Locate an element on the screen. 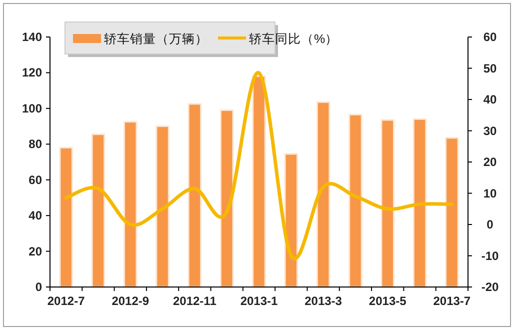 The image size is (515, 332). y2-tick-label: 30 is located at coordinates (490, 131).